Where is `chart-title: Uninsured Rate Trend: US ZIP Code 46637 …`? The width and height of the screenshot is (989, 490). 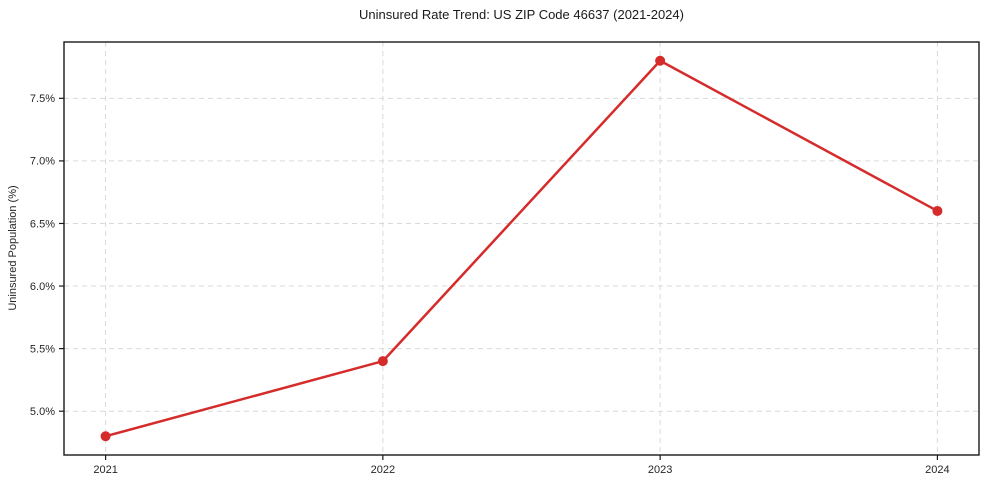
chart-title: Uninsured Rate Trend: US ZIP Code 46637 … is located at coordinates (521, 14).